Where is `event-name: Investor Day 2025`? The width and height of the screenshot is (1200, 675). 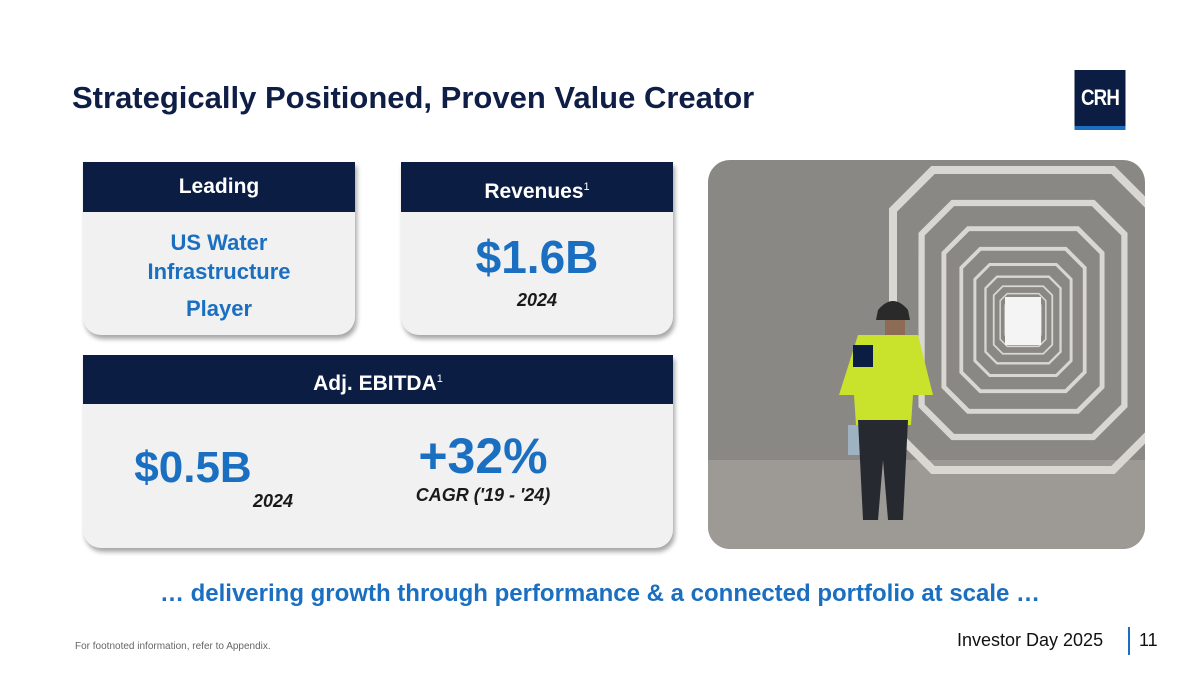
event-name: Investor Day 2025 is located at coordinates (1030, 640).